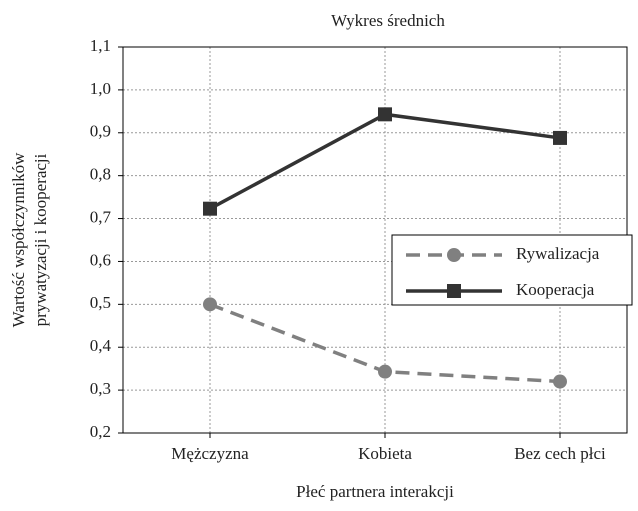 The image size is (638, 511). I want to click on y-tick-label: 0,8, so click(100, 174).